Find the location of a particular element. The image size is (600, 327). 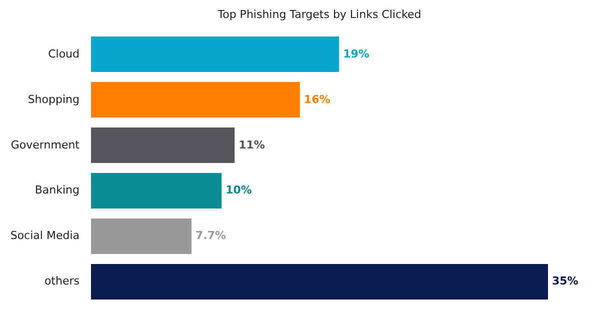

chart-title: Top Phishing Targets by Links Clicked is located at coordinates (319, 14).